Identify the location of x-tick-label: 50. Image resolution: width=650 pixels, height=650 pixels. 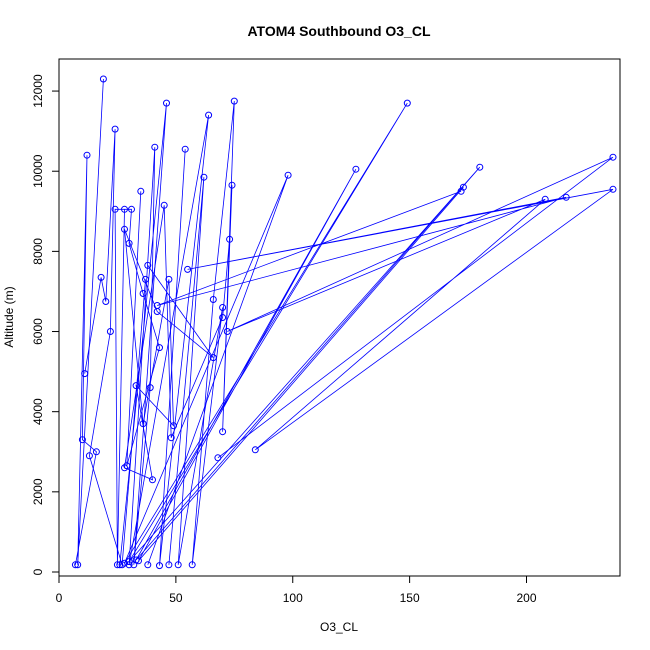
(176, 598).